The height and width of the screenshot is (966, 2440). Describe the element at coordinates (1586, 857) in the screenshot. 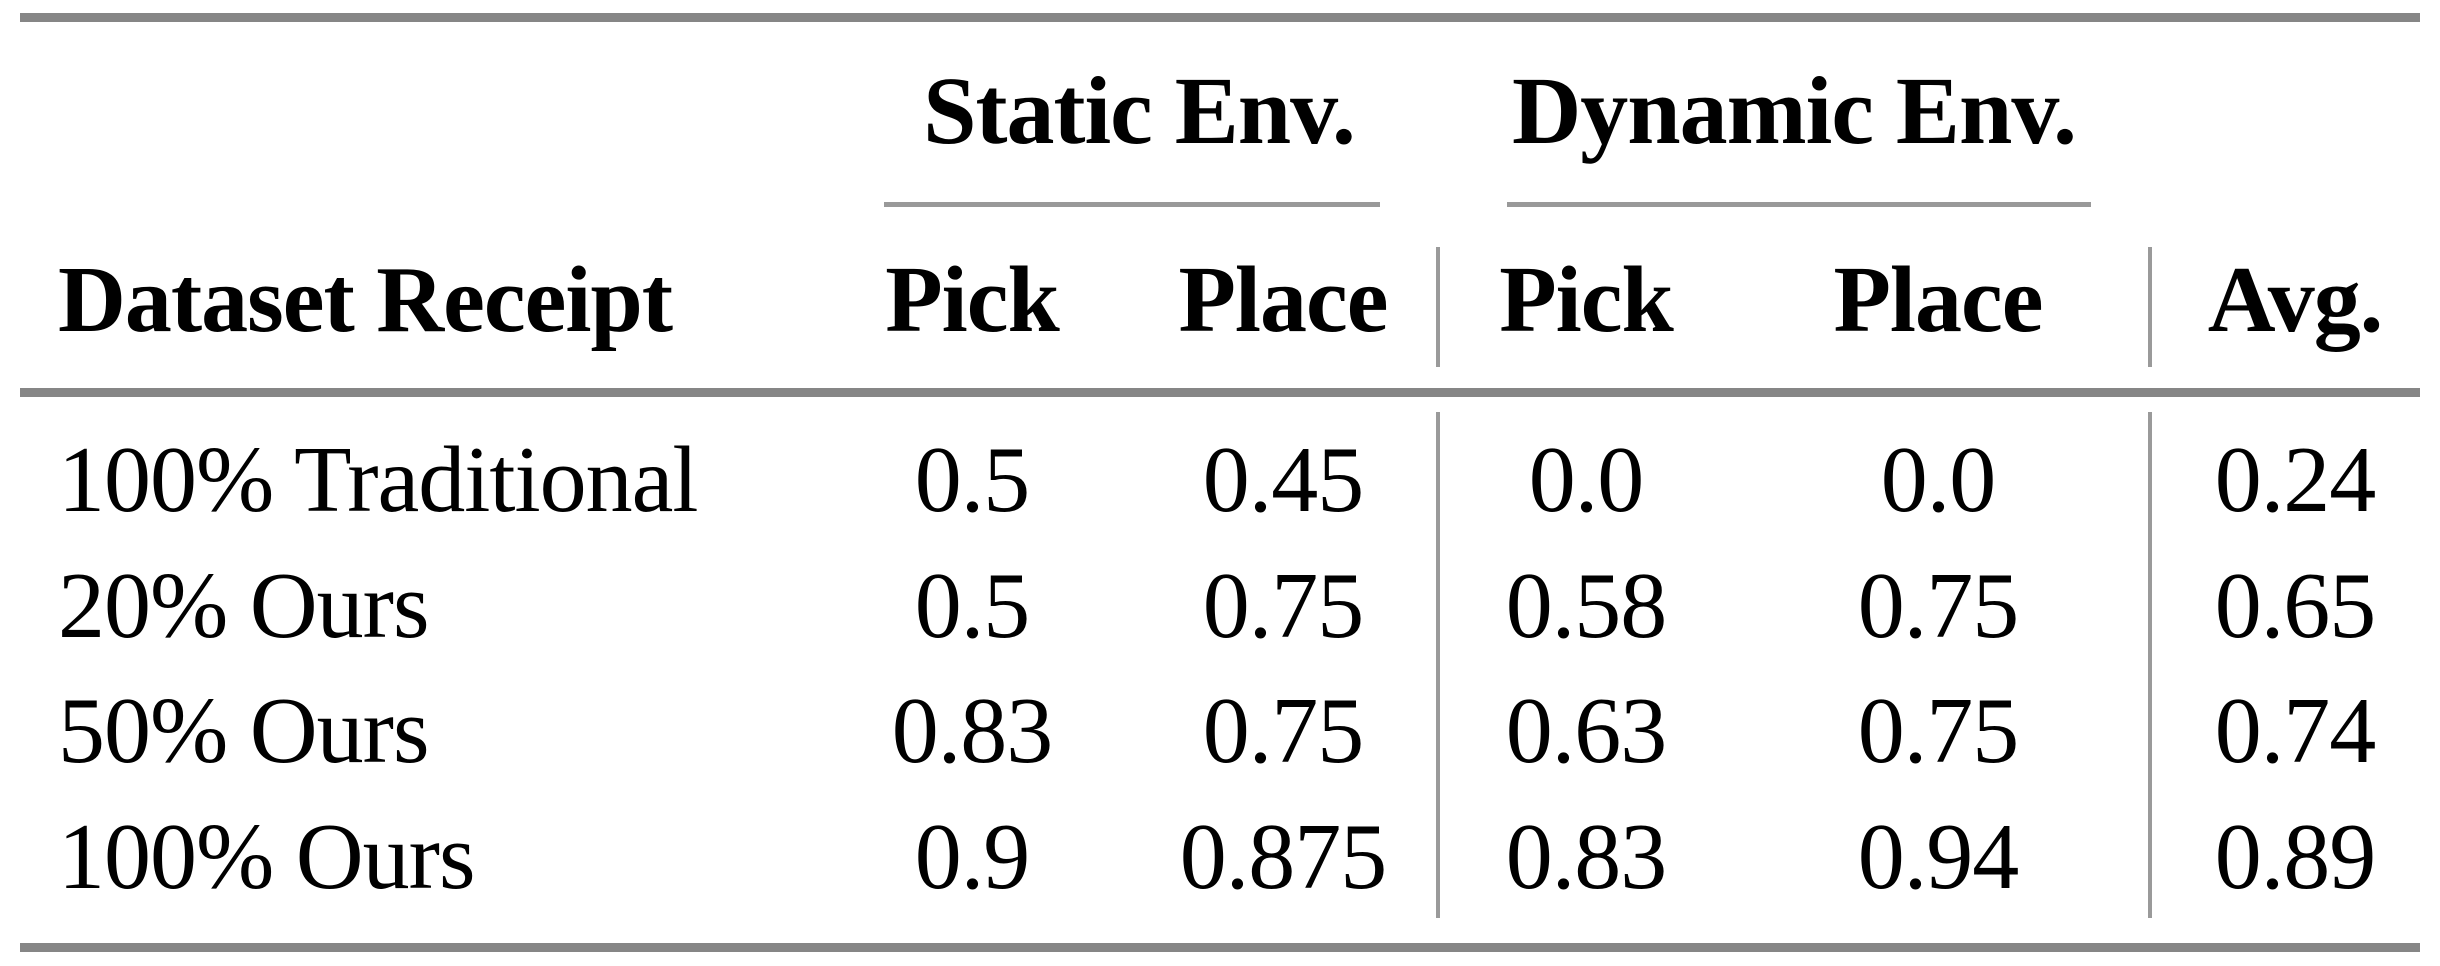

I see `cell-dynamic-pick: 0.83` at that location.